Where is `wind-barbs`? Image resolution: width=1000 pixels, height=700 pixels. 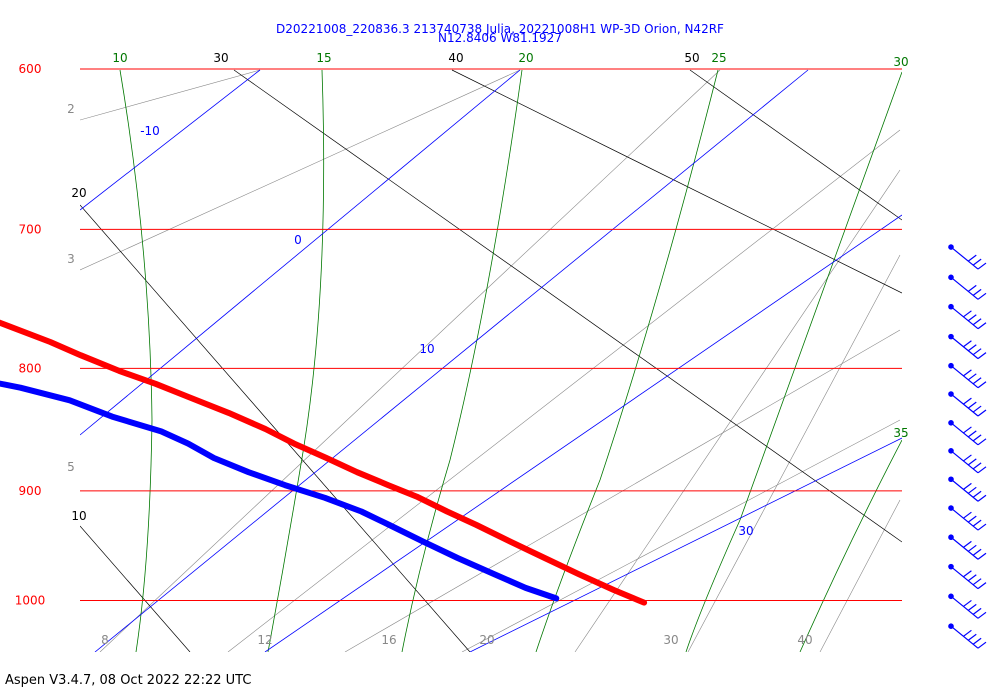 wind-barbs is located at coordinates (967, 446).